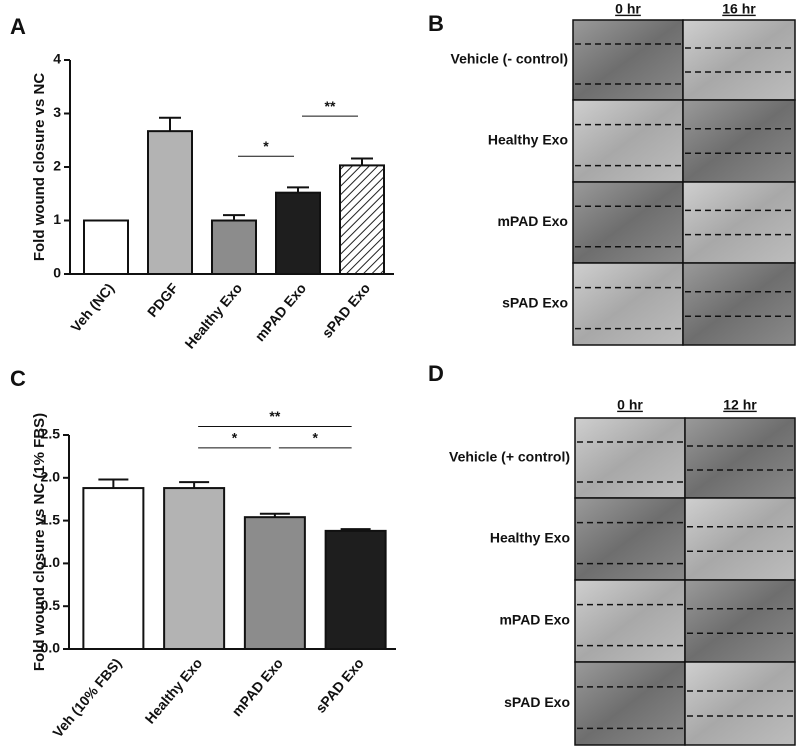 Image resolution: width=797 pixels, height=753 pixels. Describe the element at coordinates (92, 307) in the screenshot. I see `x-tick-label: Veh (NC)` at that location.